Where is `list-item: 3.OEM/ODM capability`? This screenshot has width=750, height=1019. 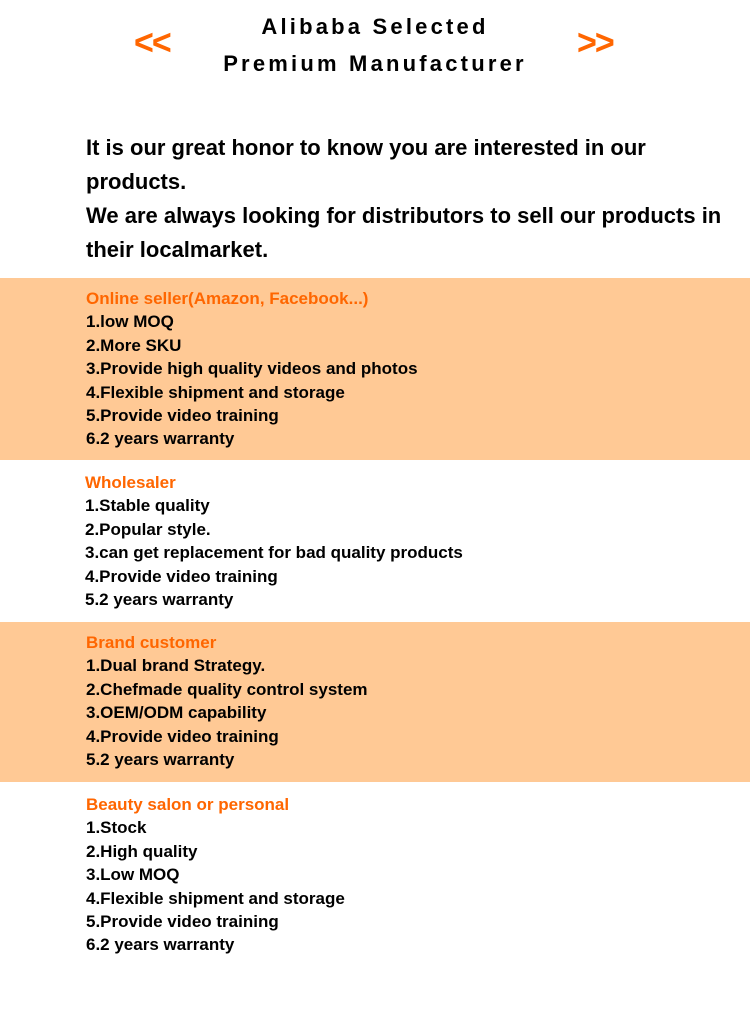 list-item: 3.OEM/ODM capability is located at coordinates (176, 713).